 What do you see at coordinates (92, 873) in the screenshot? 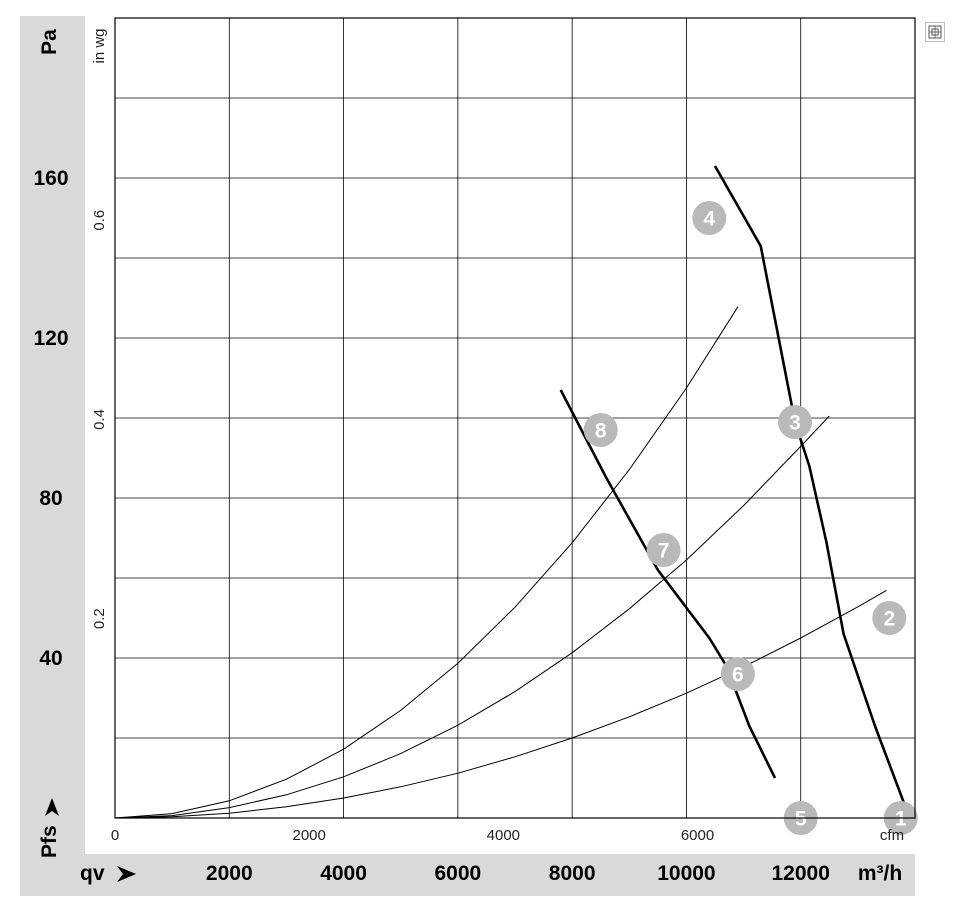
I see `x-axis-label: qv` at bounding box center [92, 873].